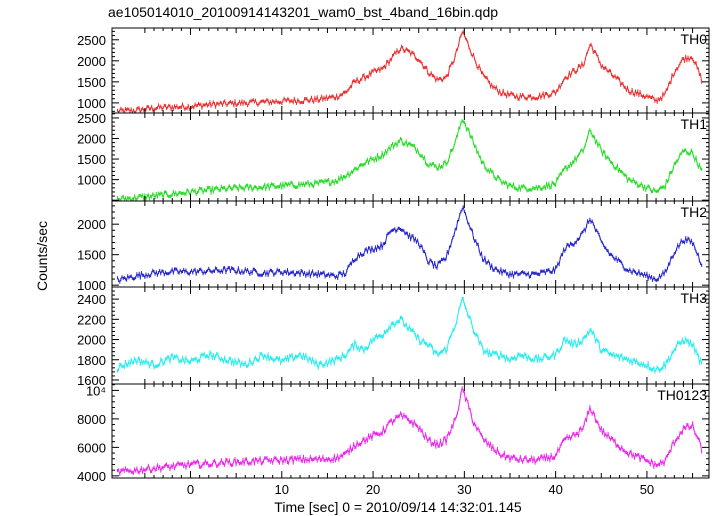  What do you see at coordinates (682, 395) in the screenshot?
I see `panel-name-label: TH0123` at bounding box center [682, 395].